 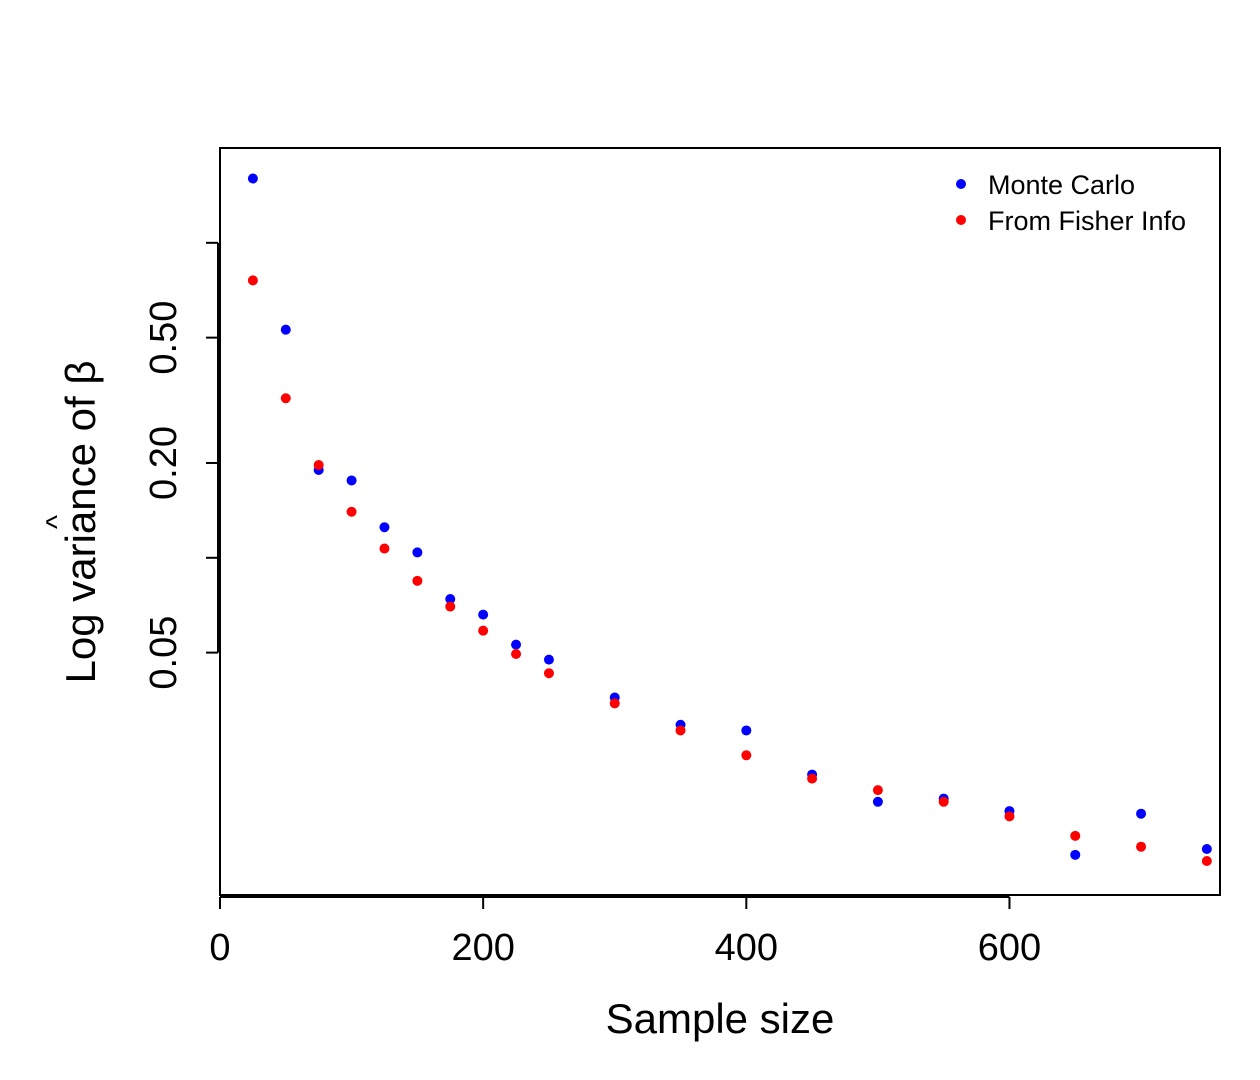 I want to click on y-axis-title-hat: ^, so click(x=57, y=522).